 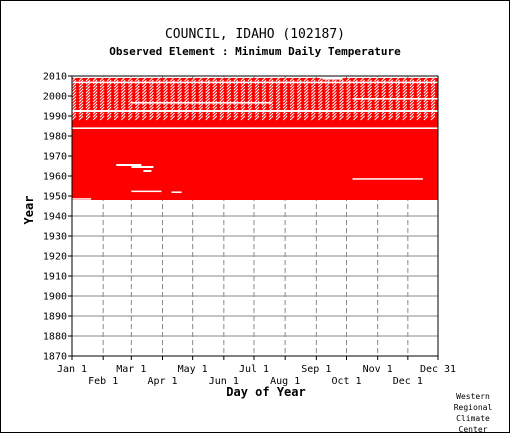 I want to click on x-tick-label: Nov 1, so click(x=378, y=369).